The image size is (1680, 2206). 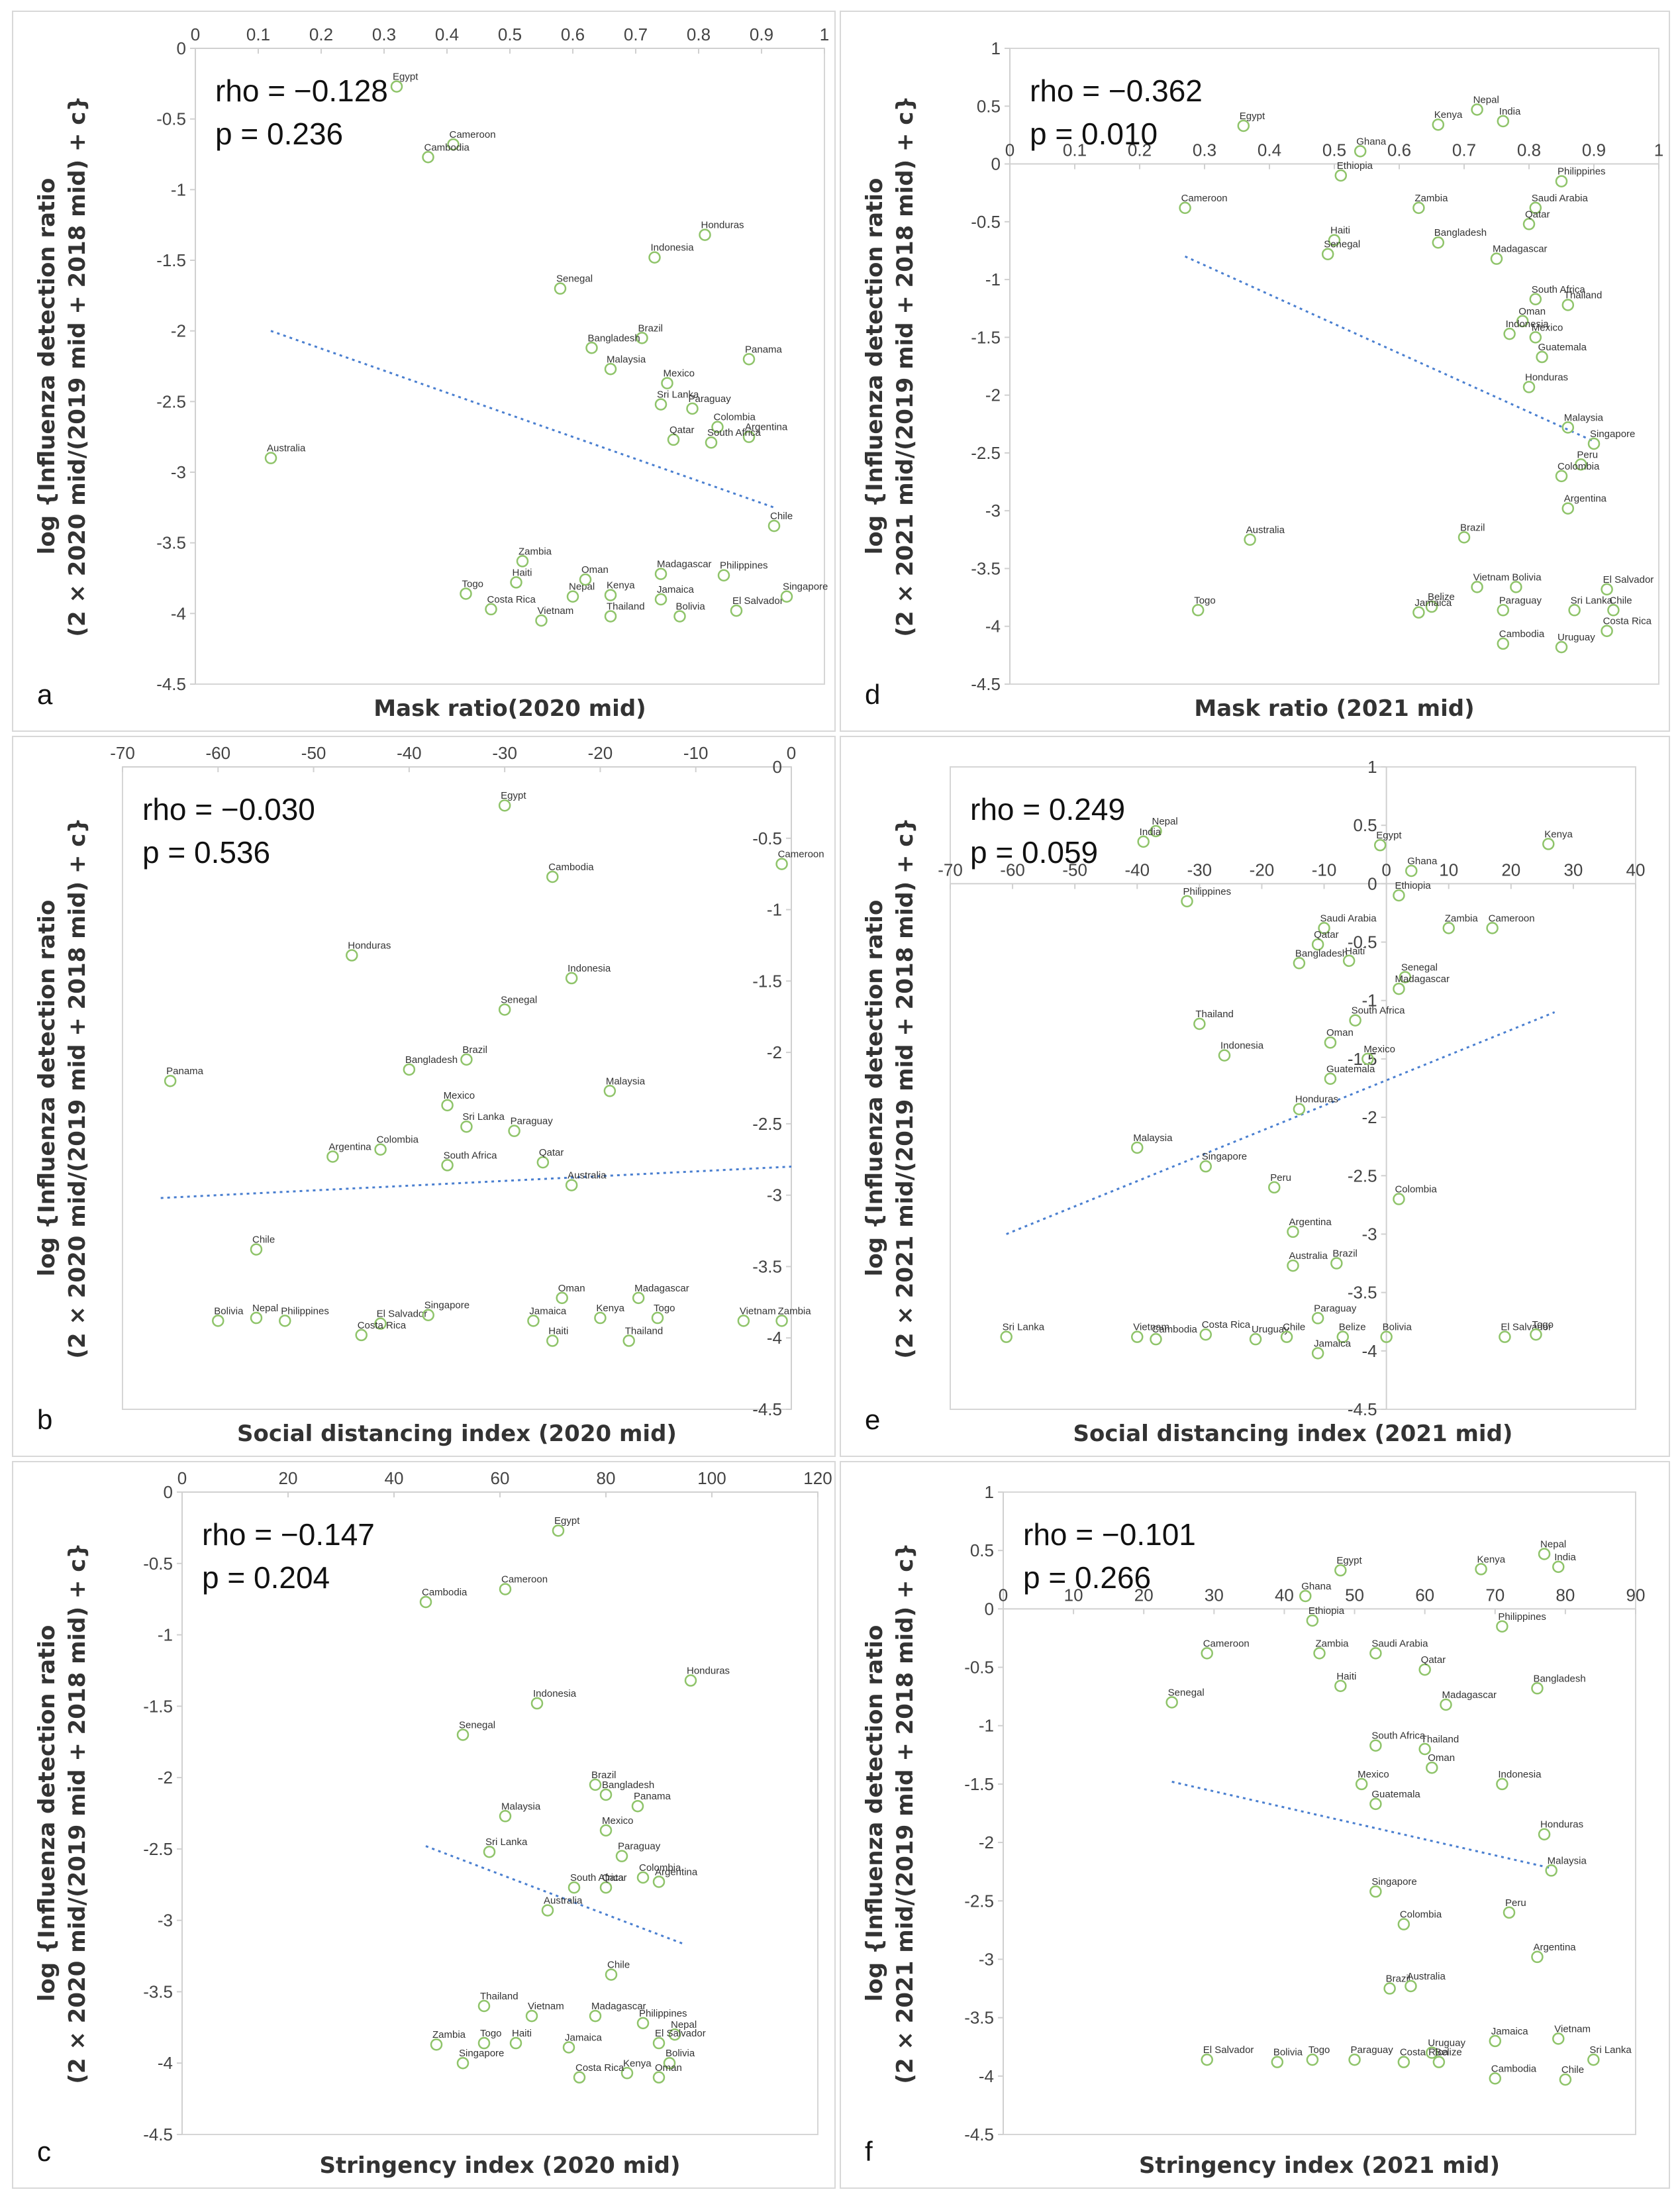 What do you see at coordinates (1262, 870) in the screenshot?
I see `x-tick-label: -20` at bounding box center [1262, 870].